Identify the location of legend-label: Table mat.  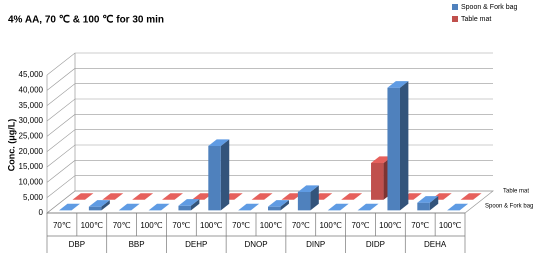
(476, 19).